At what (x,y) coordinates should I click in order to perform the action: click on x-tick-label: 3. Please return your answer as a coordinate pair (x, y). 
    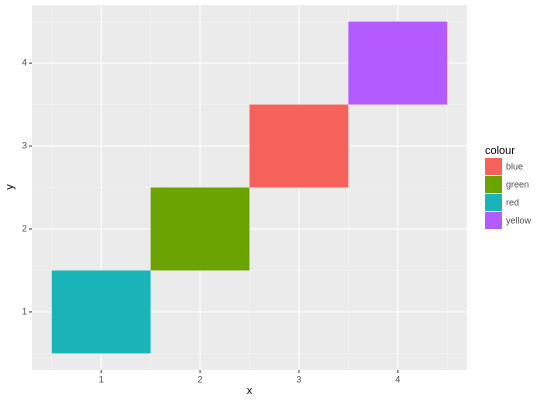
    Looking at the image, I should click on (298, 379).